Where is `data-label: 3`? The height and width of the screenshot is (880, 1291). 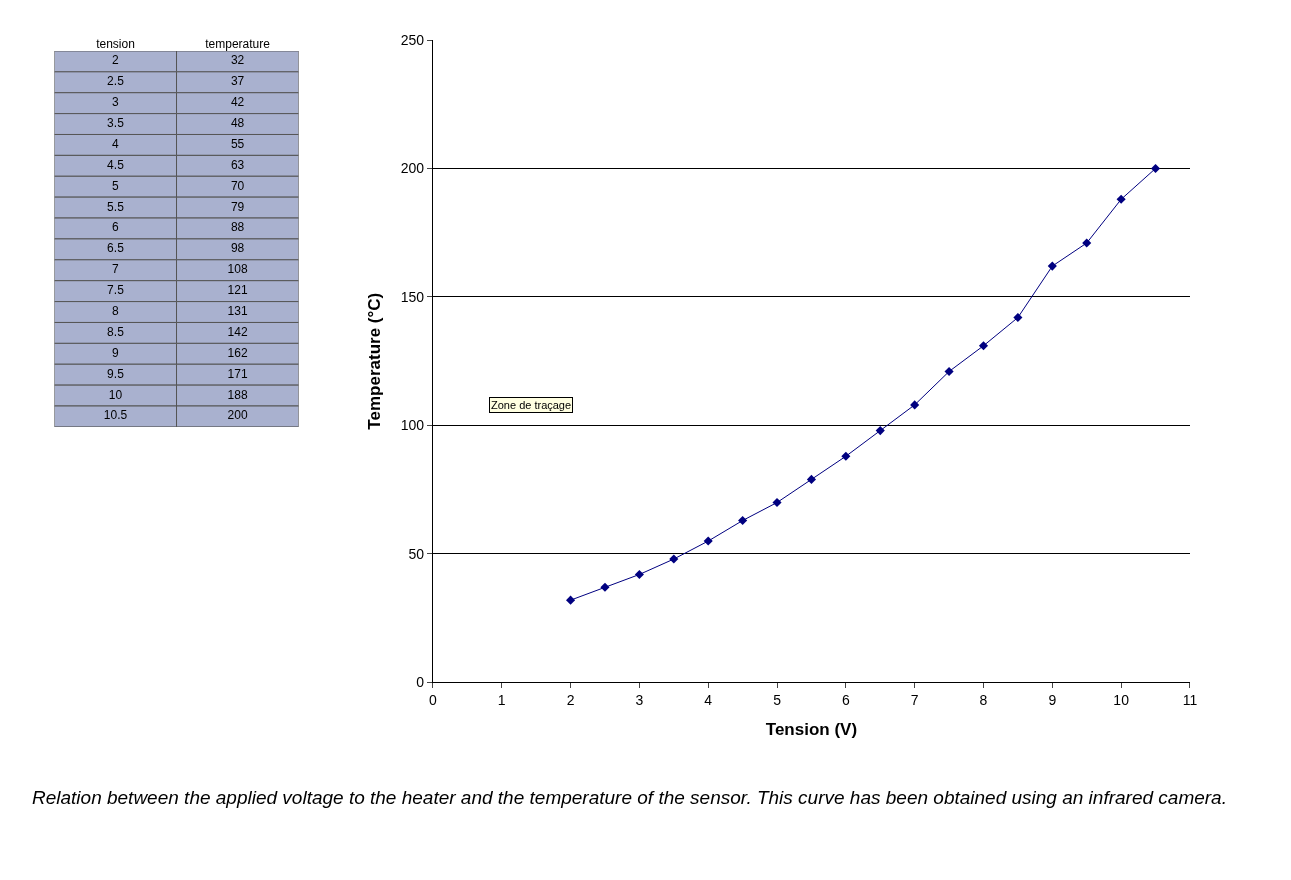 data-label: 3 is located at coordinates (116, 102).